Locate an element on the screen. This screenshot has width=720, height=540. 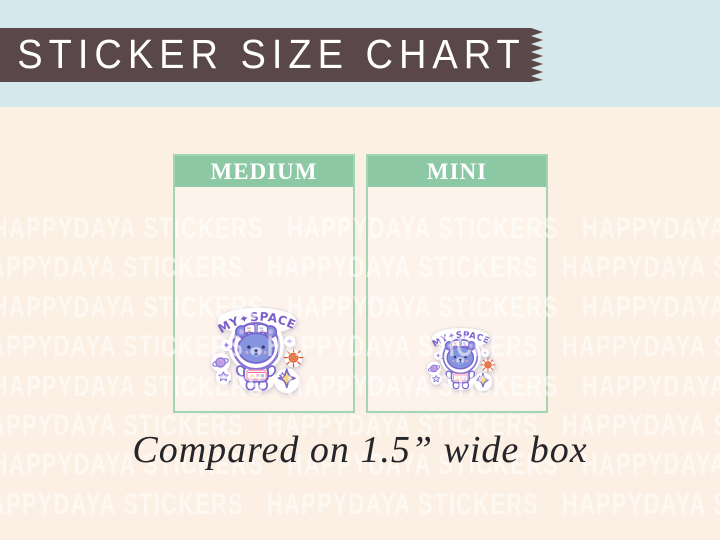
title-banner: STICKER SIZE CHART is located at coordinates (271, 55).